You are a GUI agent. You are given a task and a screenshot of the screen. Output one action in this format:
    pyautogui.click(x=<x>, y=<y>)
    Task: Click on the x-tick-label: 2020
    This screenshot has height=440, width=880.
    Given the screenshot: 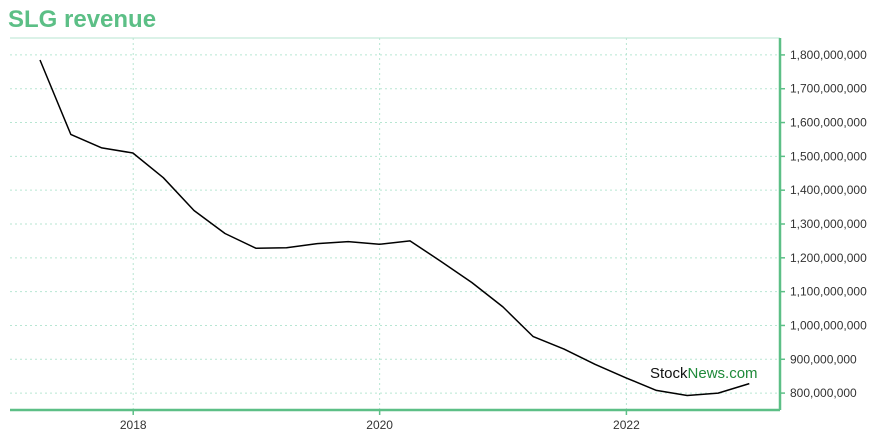 What is the action you would take?
    pyautogui.click(x=379, y=425)
    